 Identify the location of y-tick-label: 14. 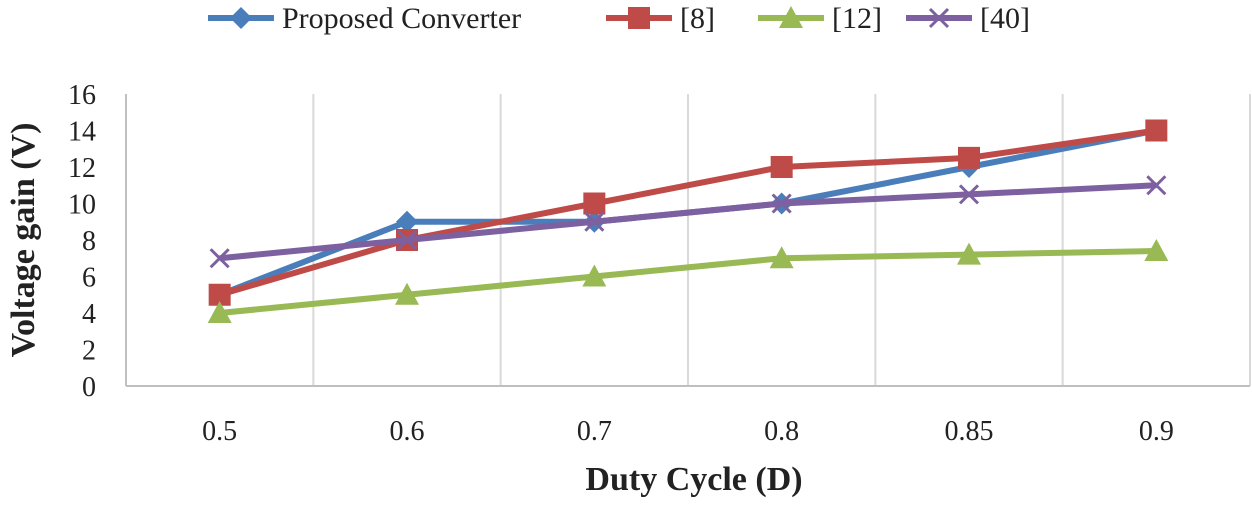
(82, 132).